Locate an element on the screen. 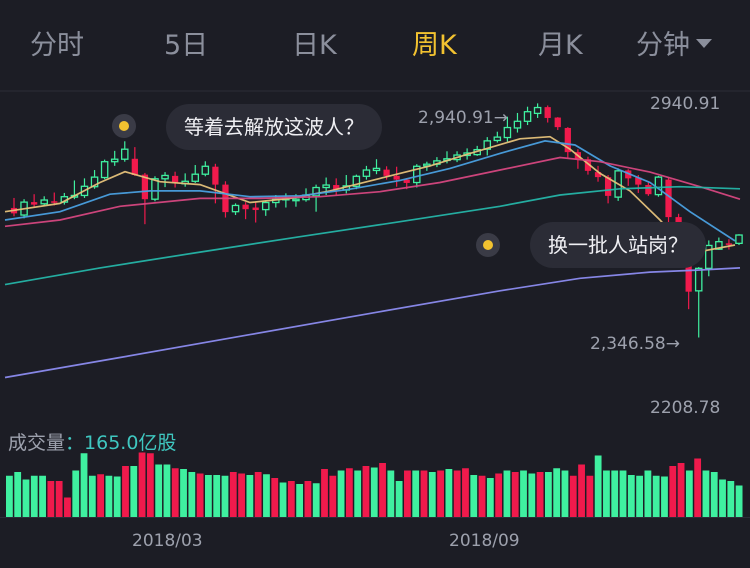 This screenshot has height=568, width=750. annotation-dot-bottom is located at coordinates (488, 245).